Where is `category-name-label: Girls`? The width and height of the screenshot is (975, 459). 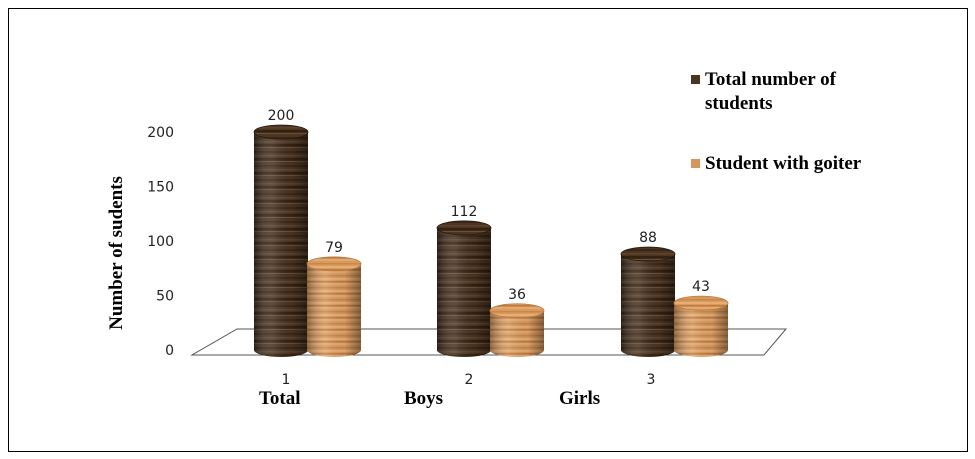 category-name-label: Girls is located at coordinates (579, 398).